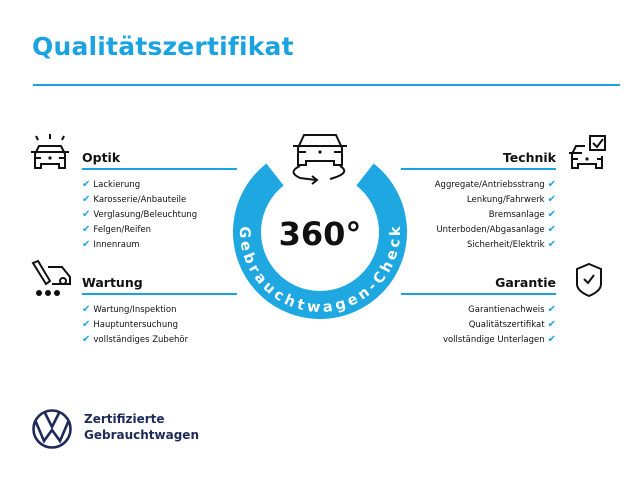 The image size is (640, 480). Describe the element at coordinates (529, 157) in the screenshot. I see `section-heading: Technik` at that location.